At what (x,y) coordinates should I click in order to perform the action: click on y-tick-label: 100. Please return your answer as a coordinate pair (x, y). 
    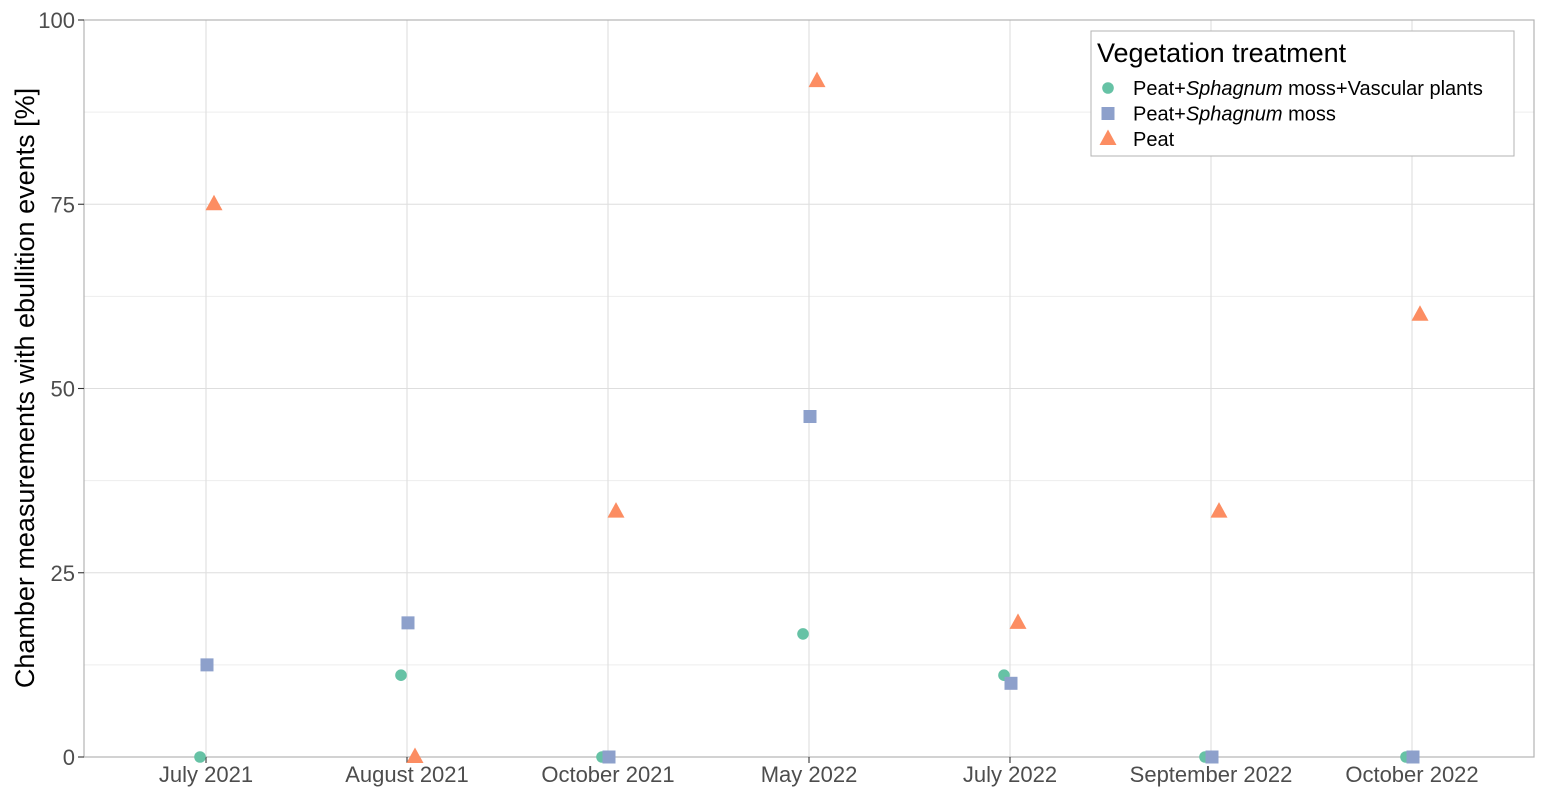
    Looking at the image, I should click on (56, 20).